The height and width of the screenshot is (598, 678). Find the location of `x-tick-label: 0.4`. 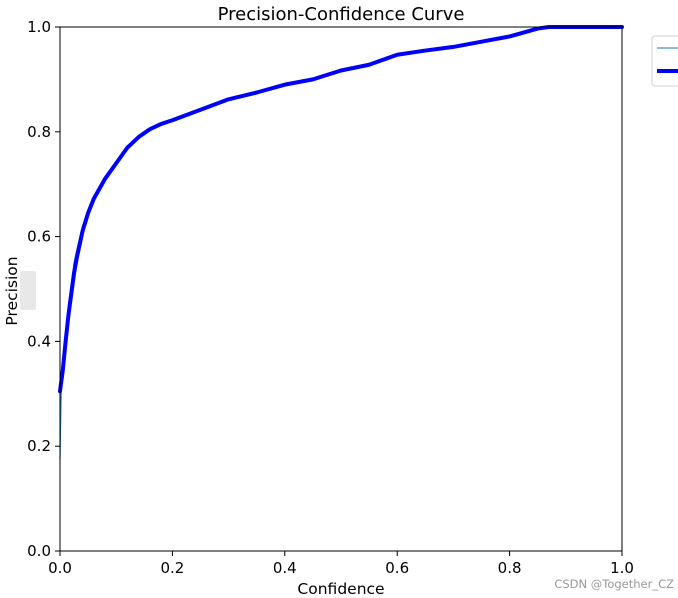

x-tick-label: 0.4 is located at coordinates (285, 568).